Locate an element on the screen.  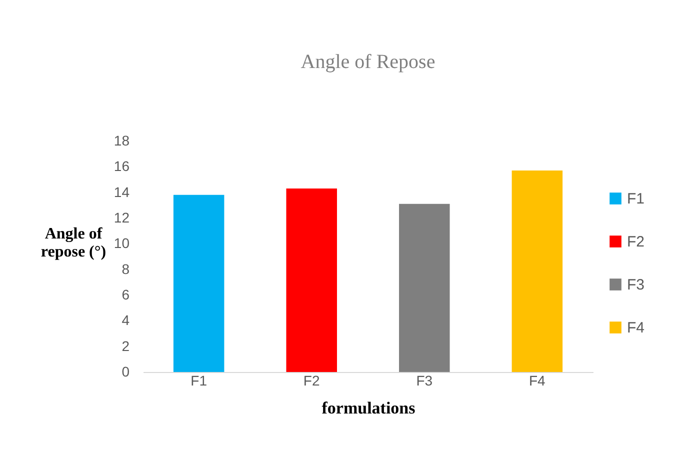
legend-label: F2 is located at coordinates (636, 242).